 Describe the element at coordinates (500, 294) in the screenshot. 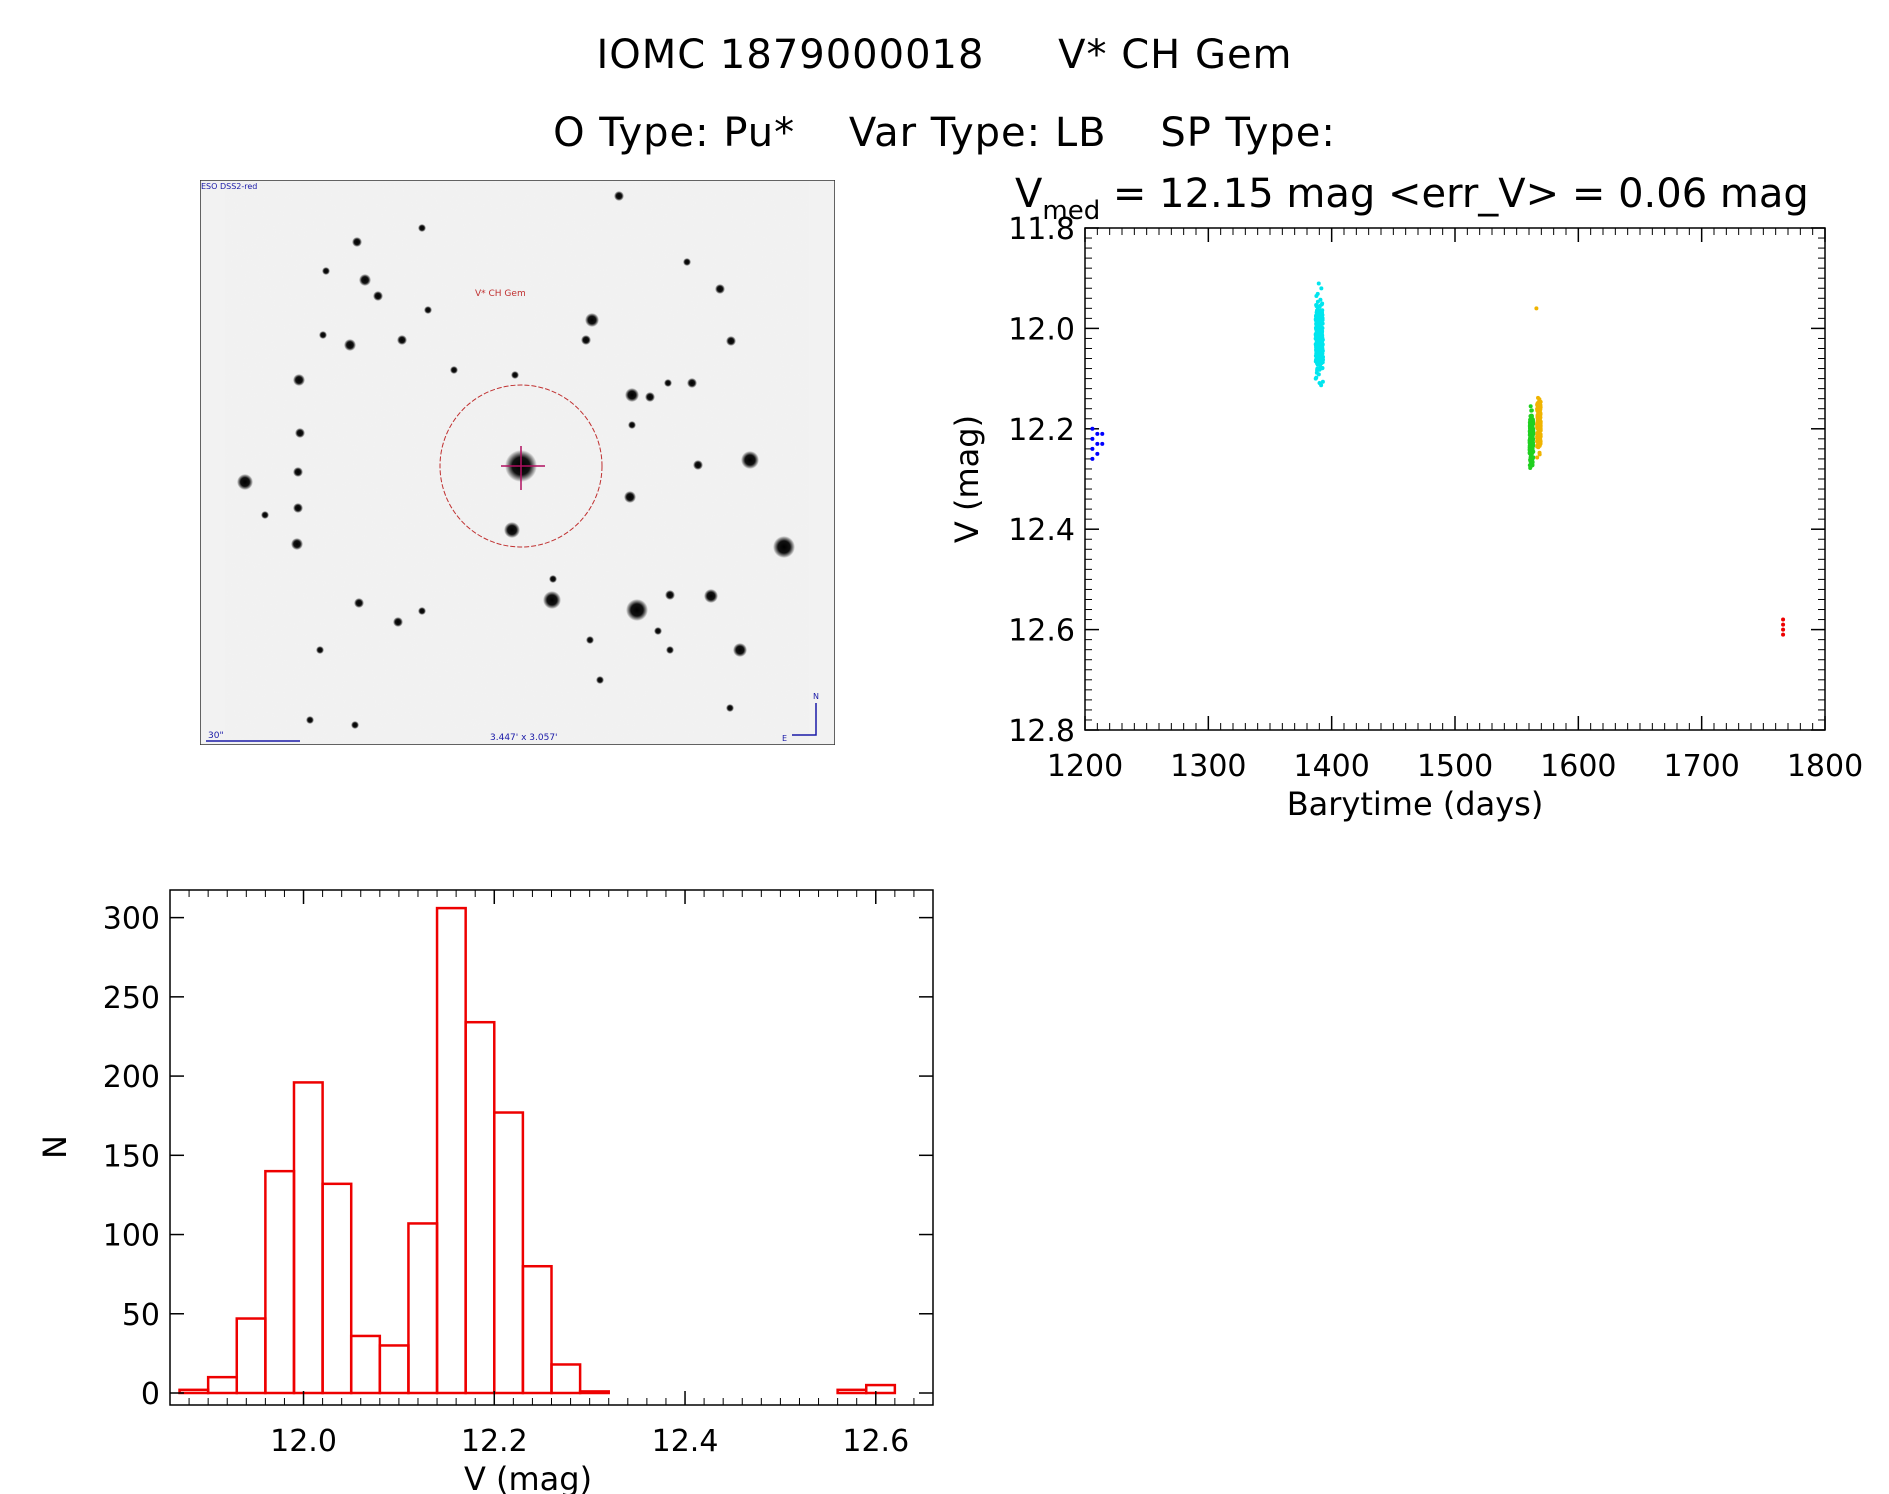

I see `target-label: V* CH Gem` at that location.